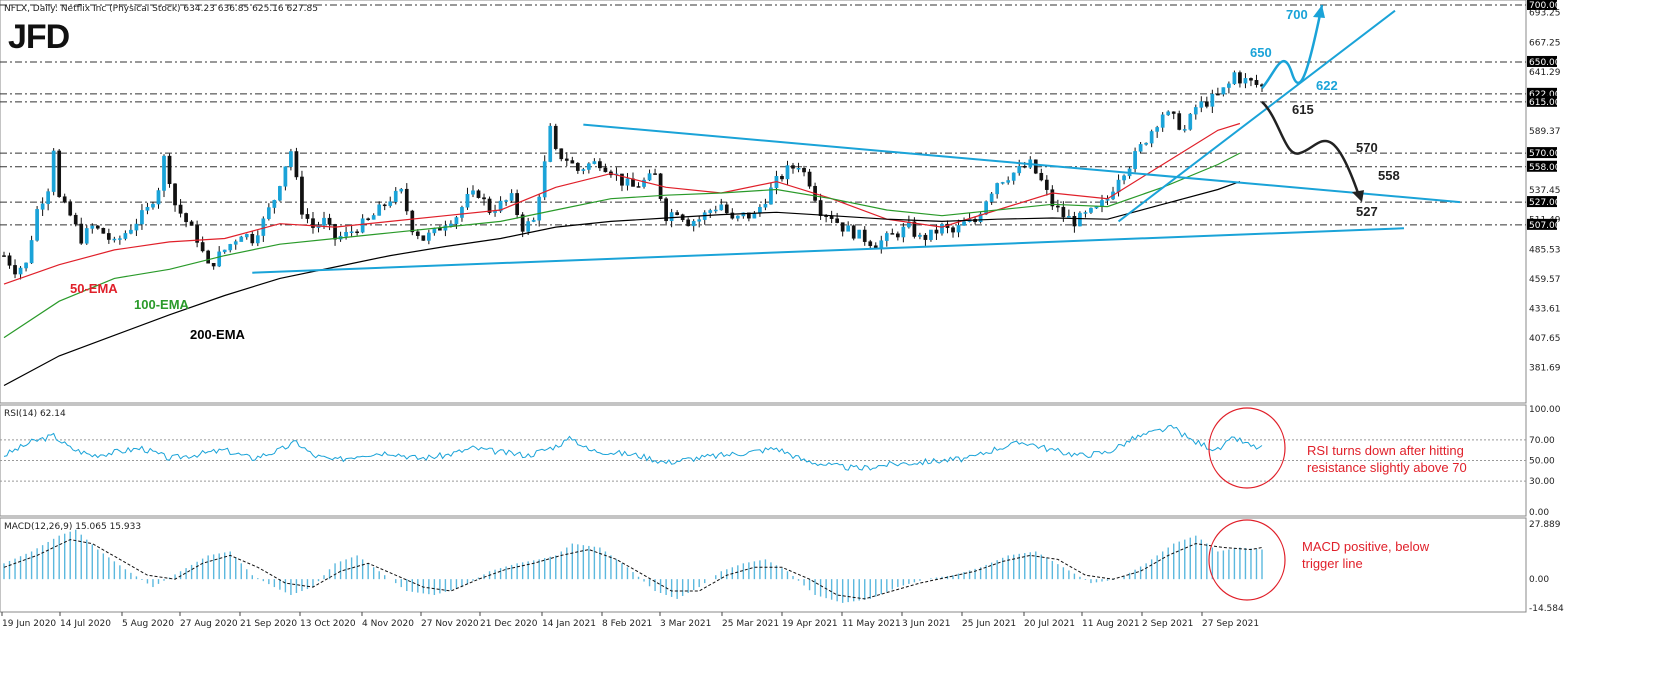  What do you see at coordinates (685, 624) in the screenshot?
I see `date-tick-label: 3 Mar 2021` at bounding box center [685, 624].